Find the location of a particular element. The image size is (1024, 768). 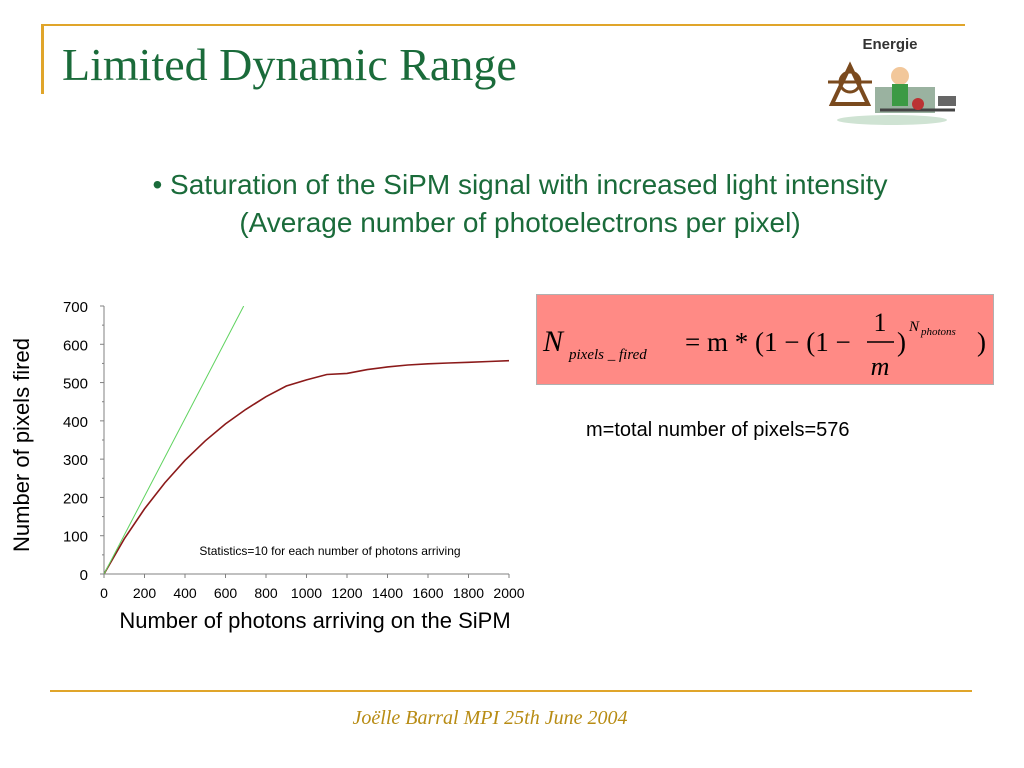

x-tick-label: 1400 is located at coordinates (387, 593).